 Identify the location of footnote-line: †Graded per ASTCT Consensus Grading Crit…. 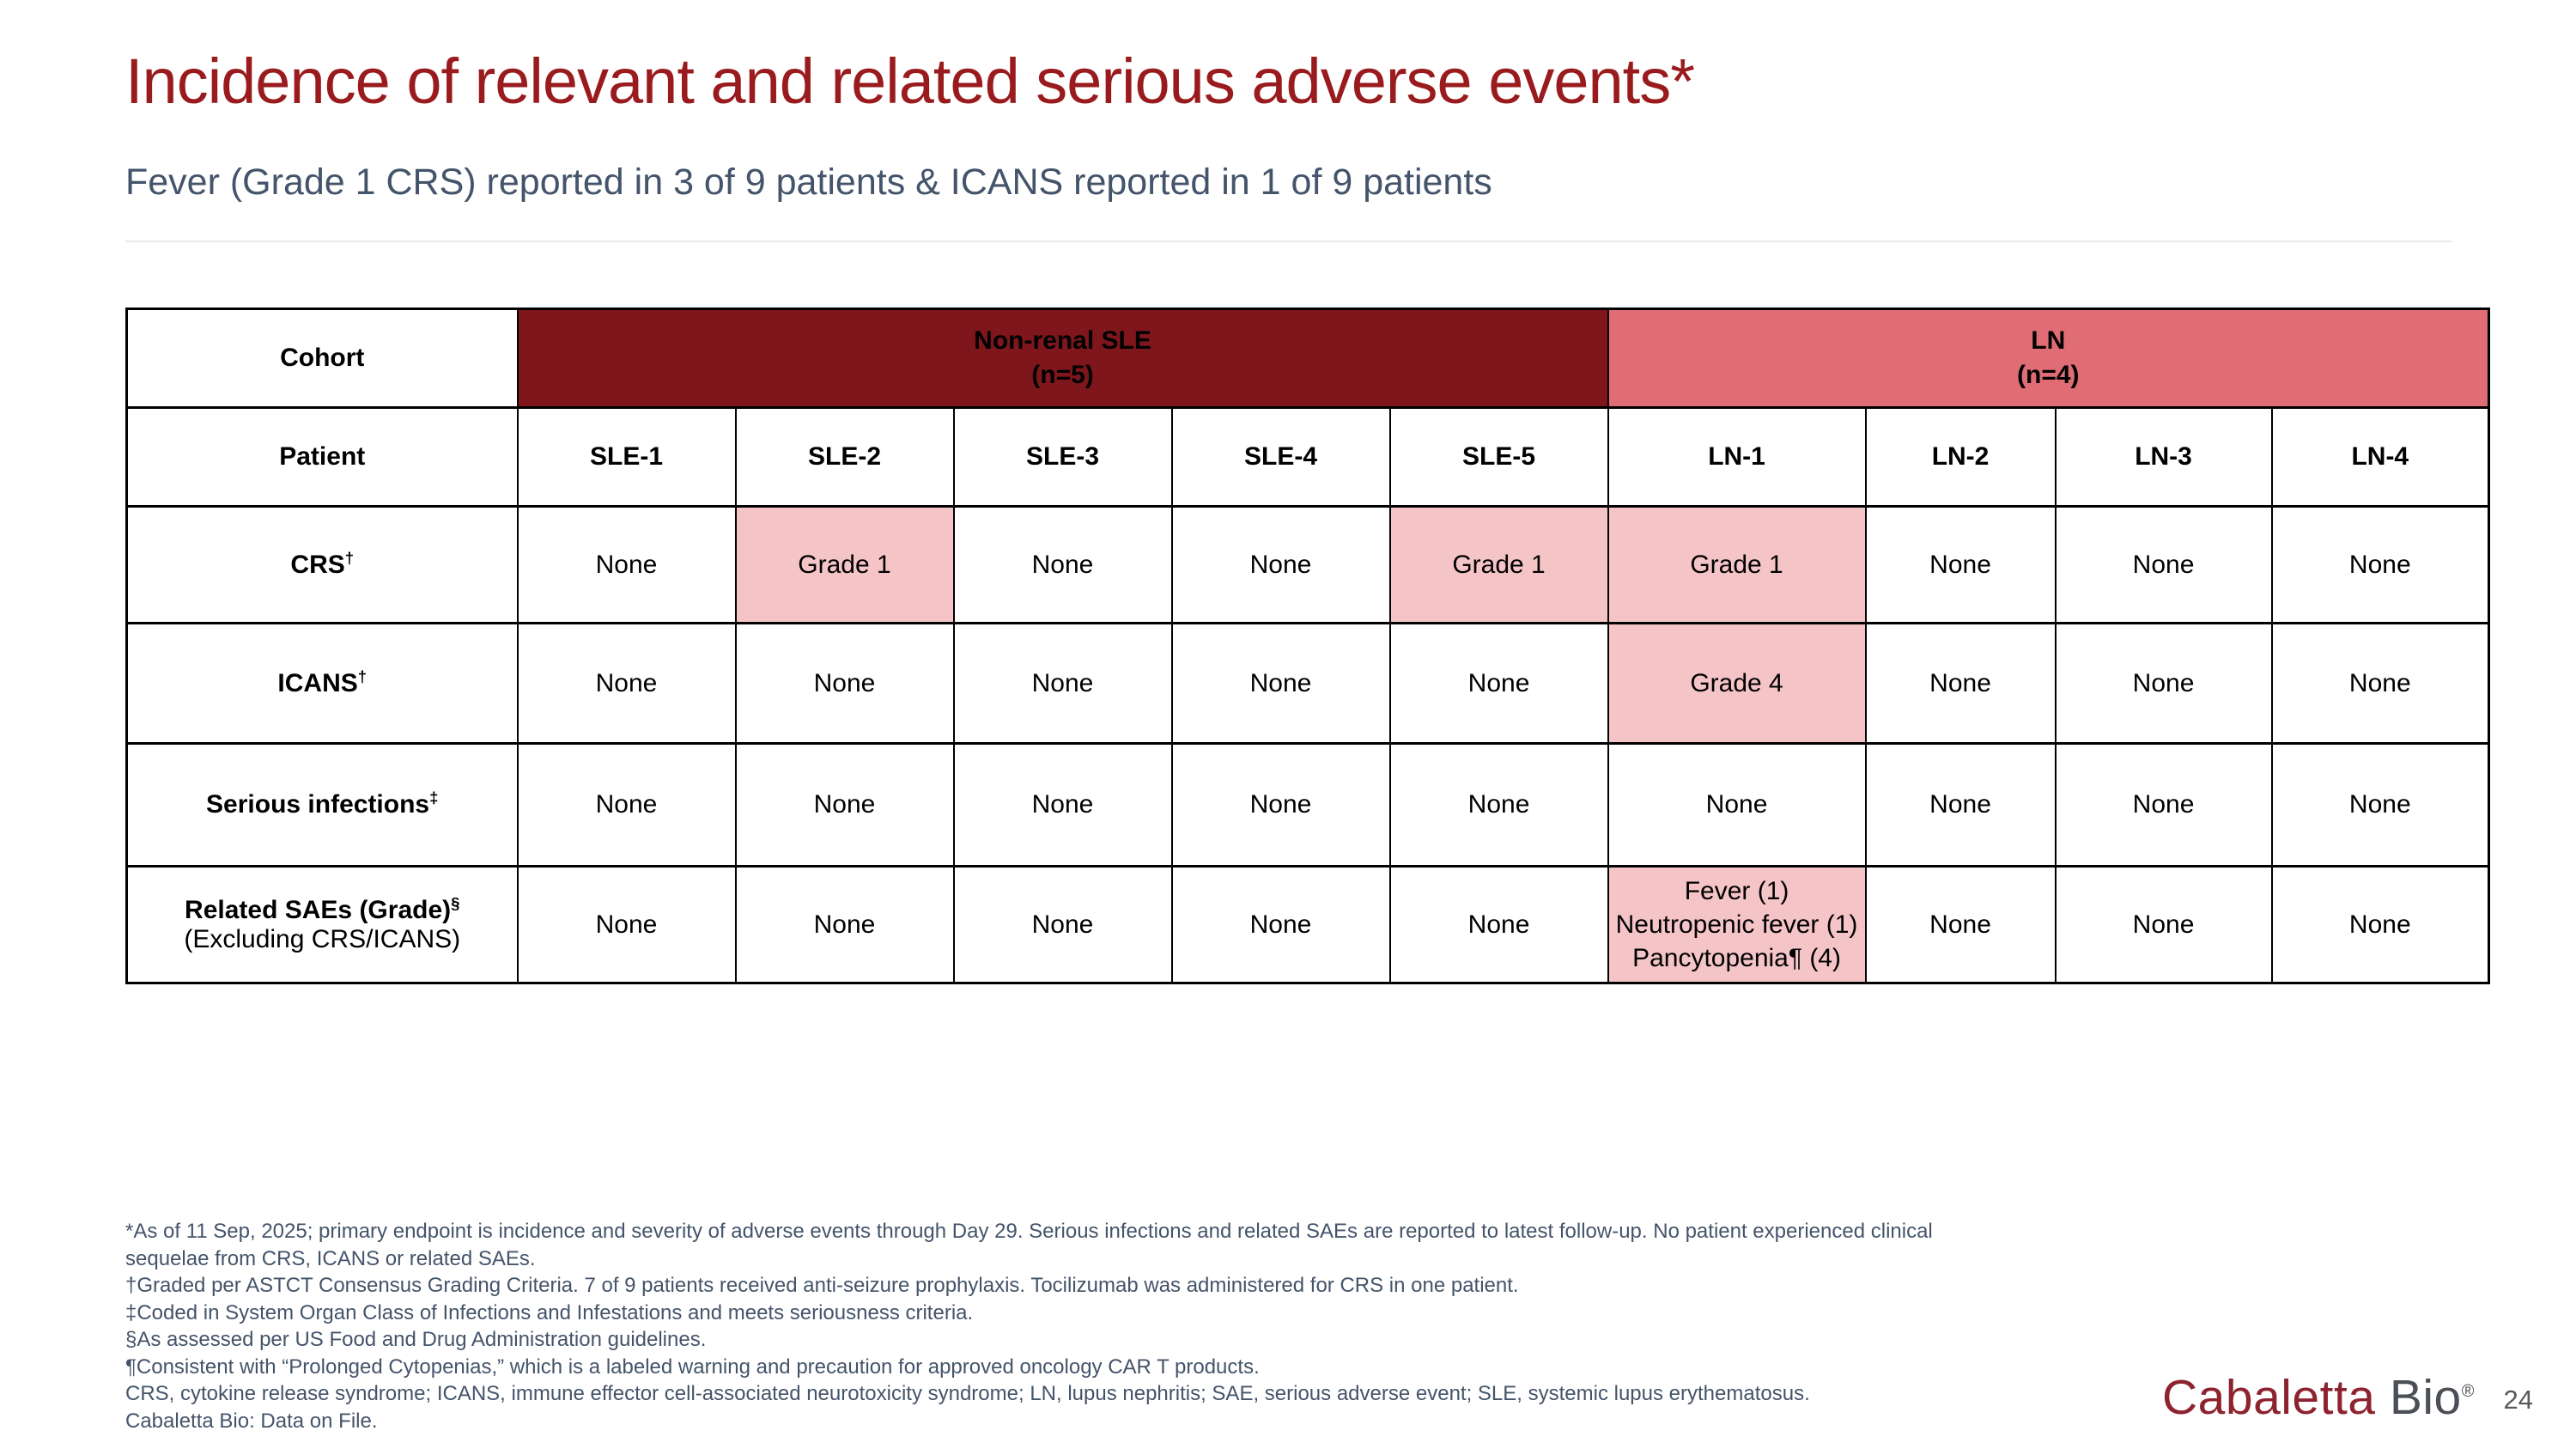
(822, 1285).